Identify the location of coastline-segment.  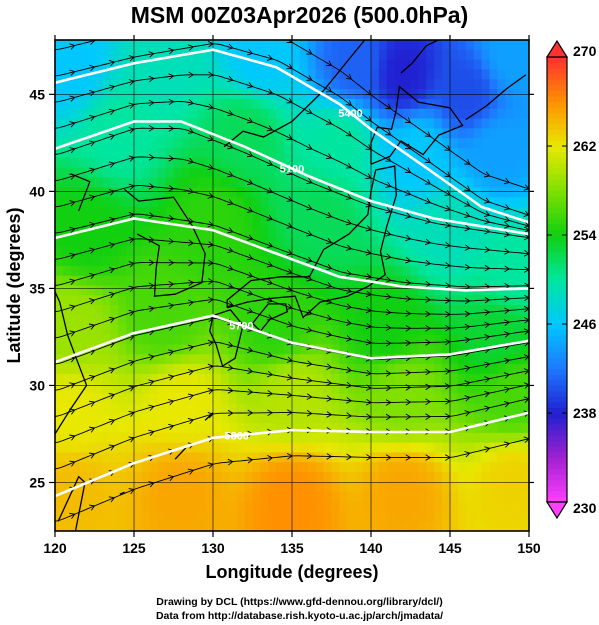
(180, 453).